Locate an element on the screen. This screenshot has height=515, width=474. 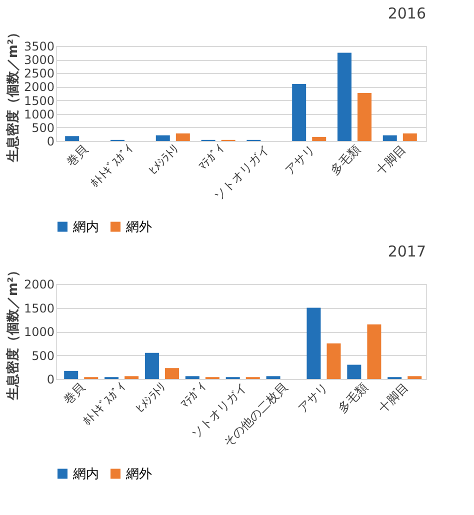
x-tick-label: 巻貝 is located at coordinates (74, 393).